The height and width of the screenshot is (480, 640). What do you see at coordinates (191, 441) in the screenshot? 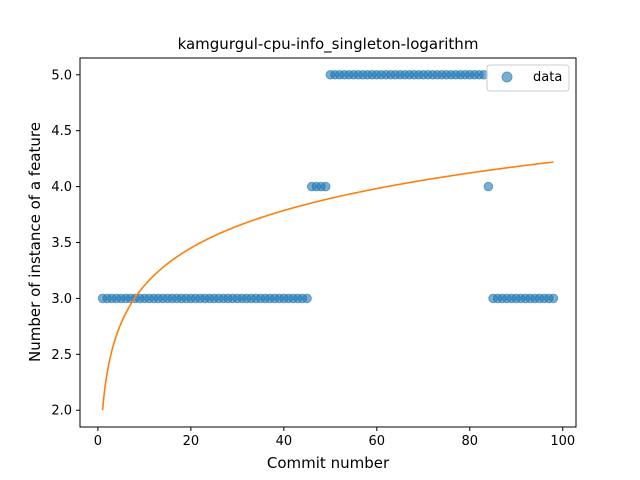
I see `x-tick-label: 20` at bounding box center [191, 441].